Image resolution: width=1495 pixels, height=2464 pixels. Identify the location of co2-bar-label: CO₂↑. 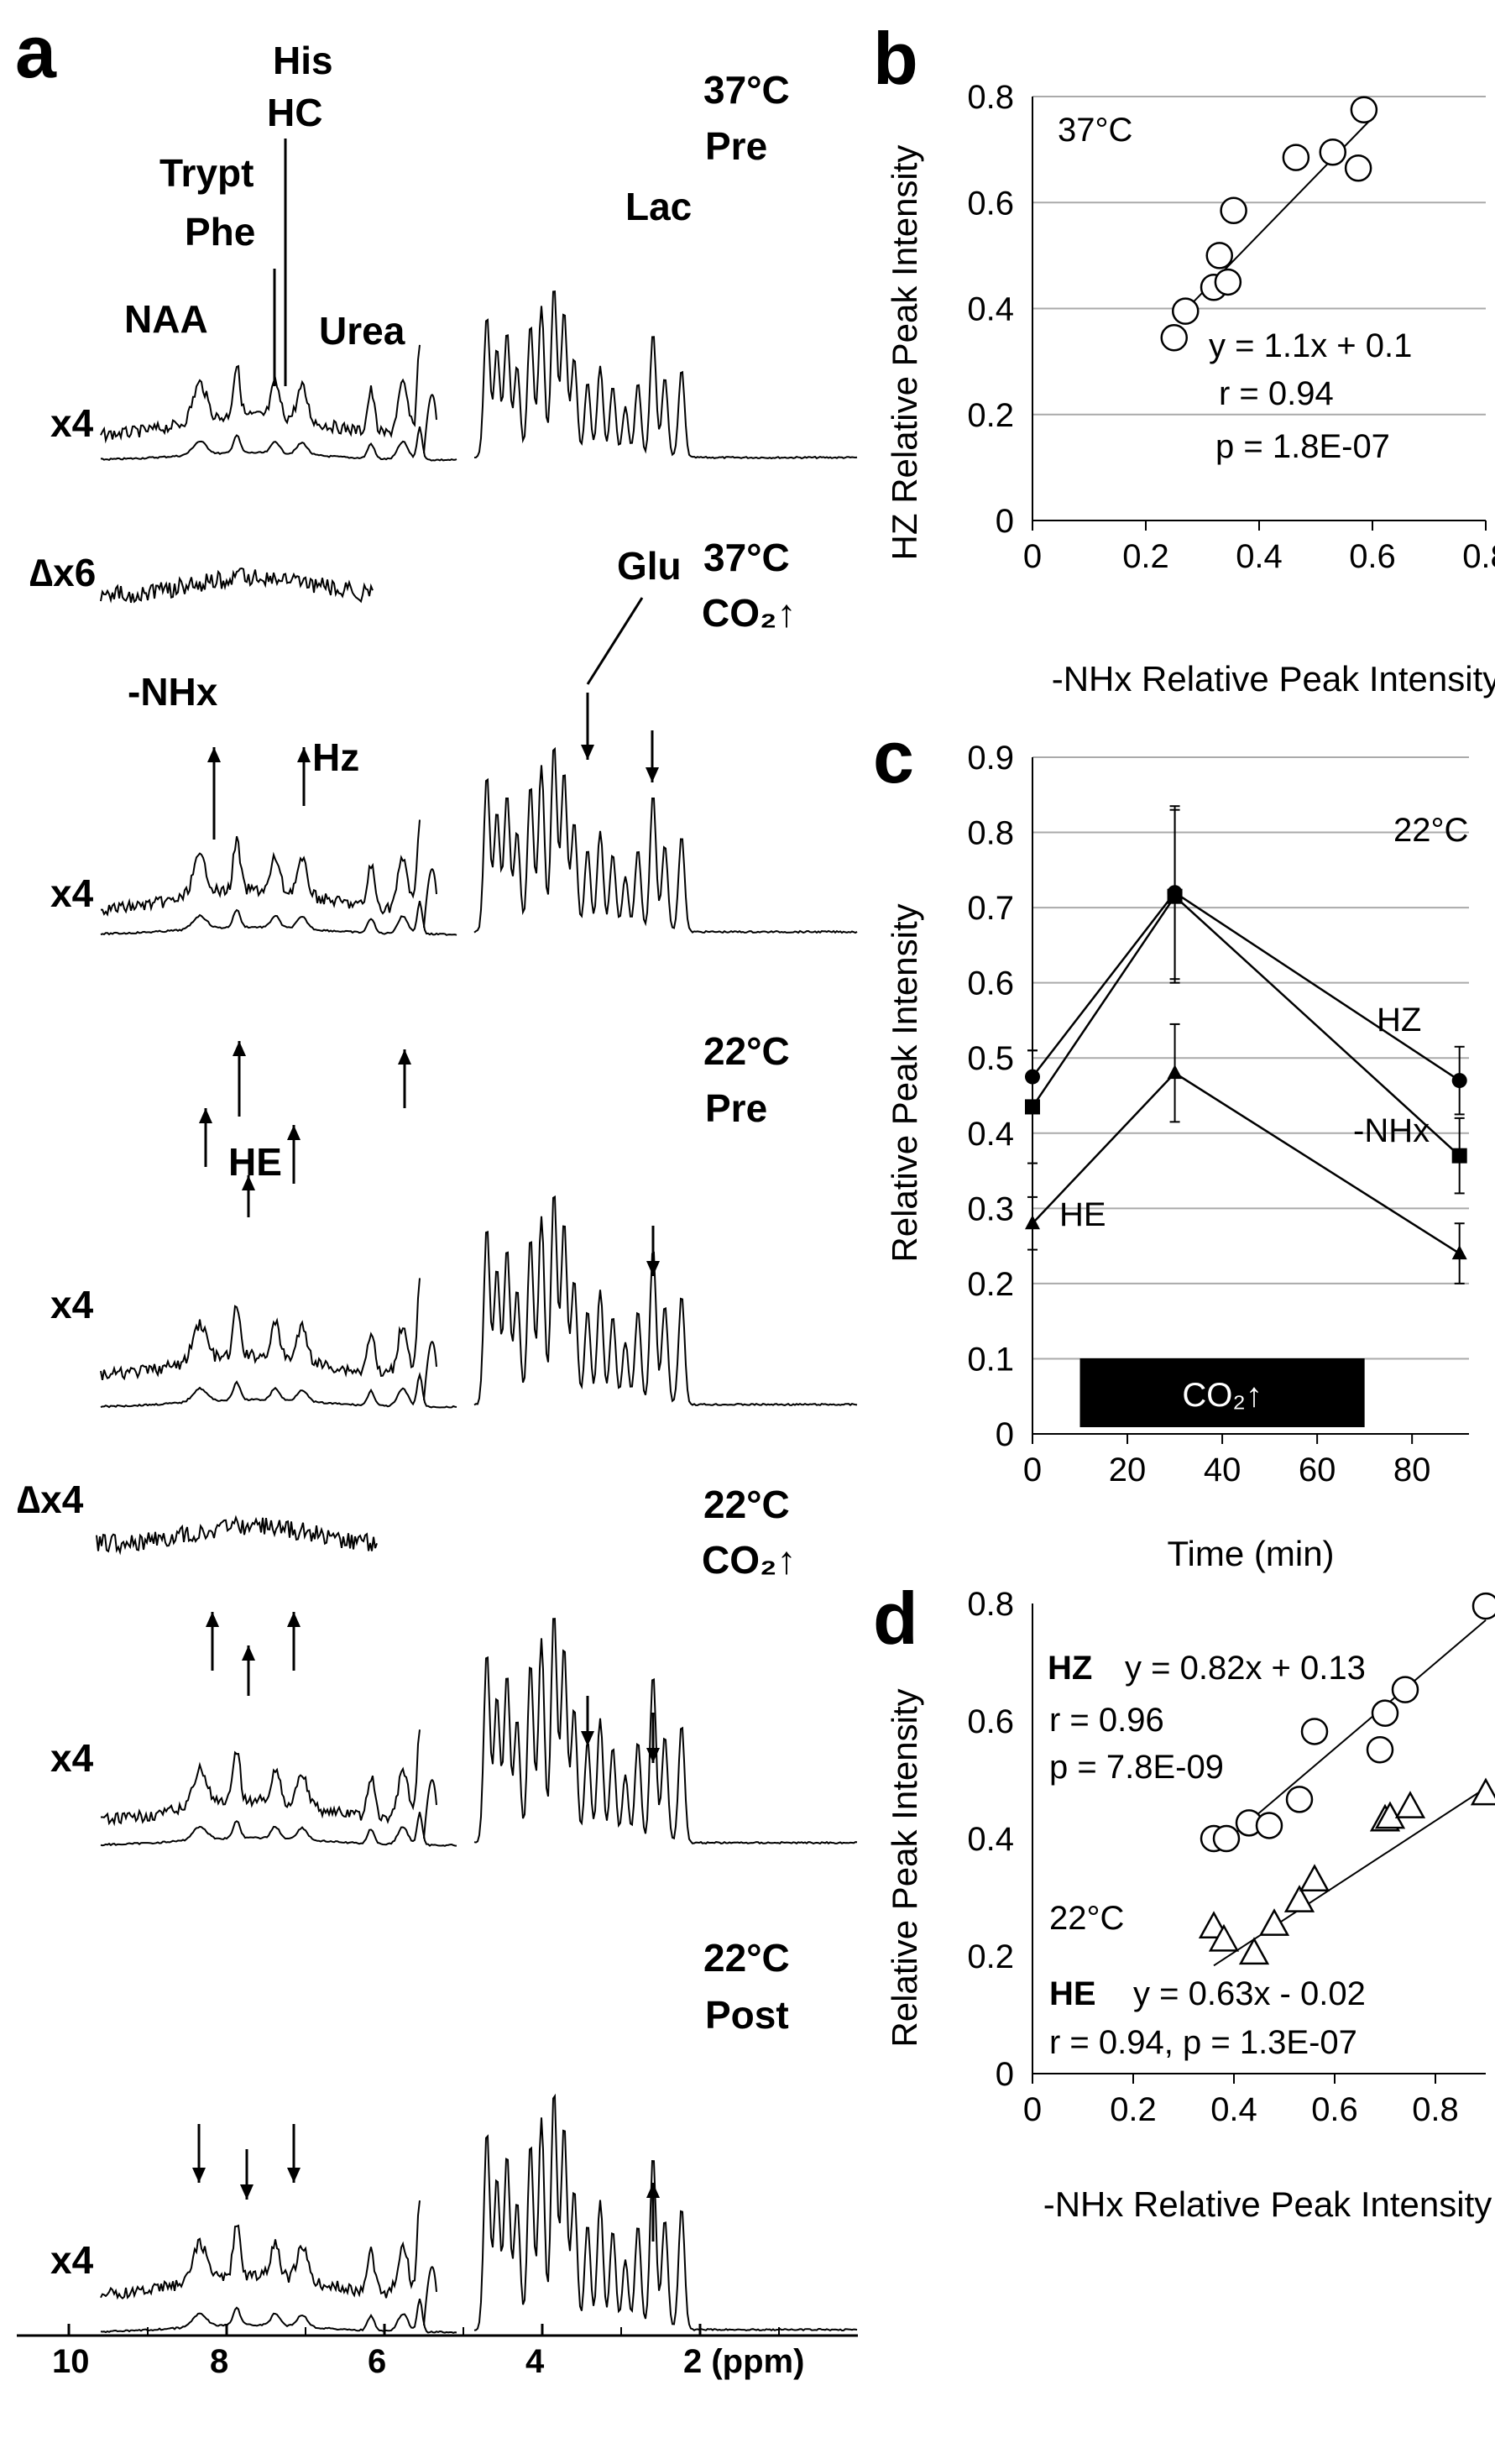
(1222, 1395).